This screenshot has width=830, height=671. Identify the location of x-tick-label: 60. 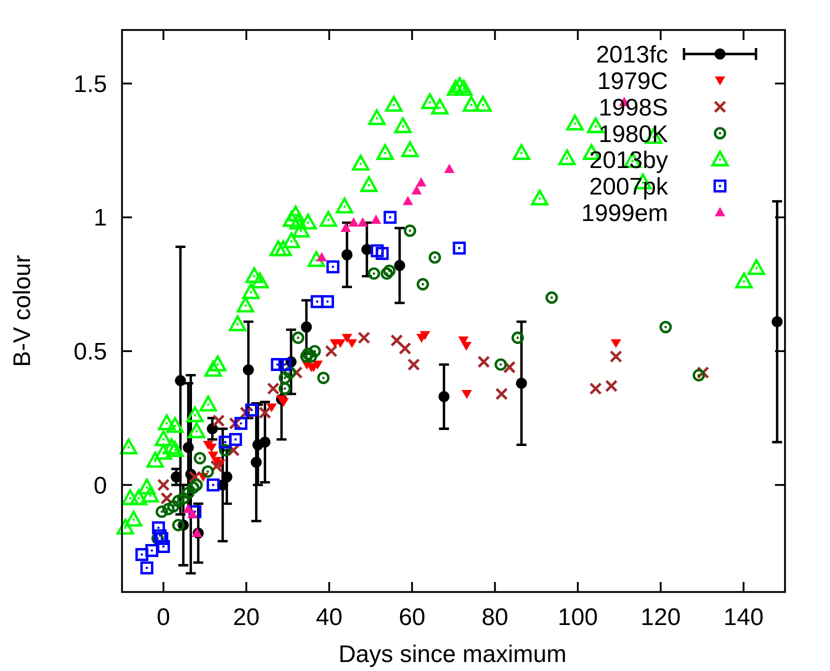
(412, 617).